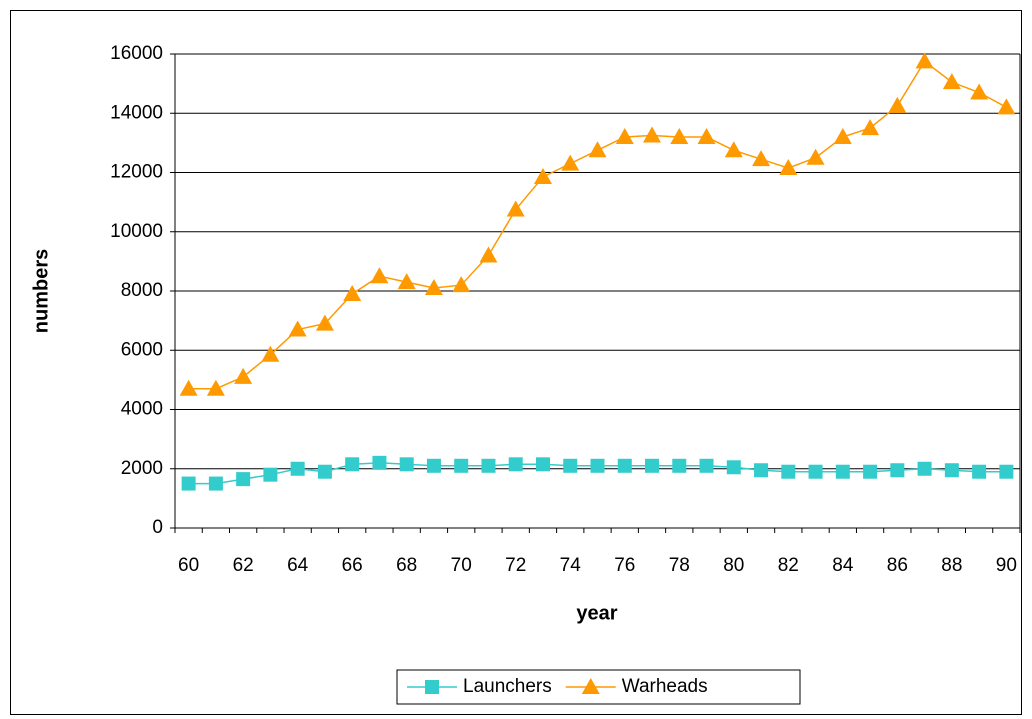 Image resolution: width=1032 pixels, height=719 pixels. Describe the element at coordinates (665, 686) in the screenshot. I see `legend-label: Warheads` at that location.